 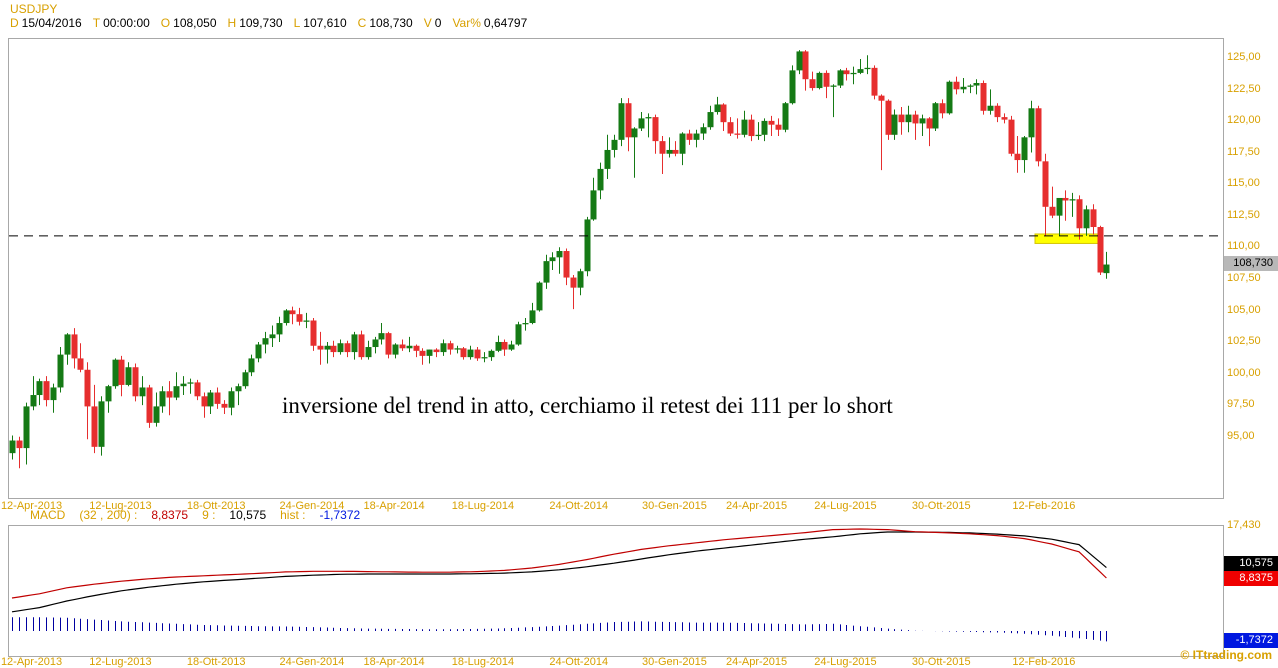 I want to click on price-tick-label: 97,50, so click(x=1241, y=404).